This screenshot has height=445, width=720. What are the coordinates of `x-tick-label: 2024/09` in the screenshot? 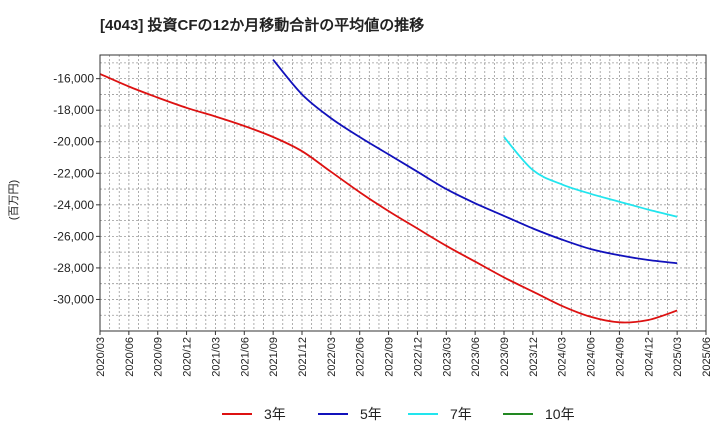 It's located at (620, 357).